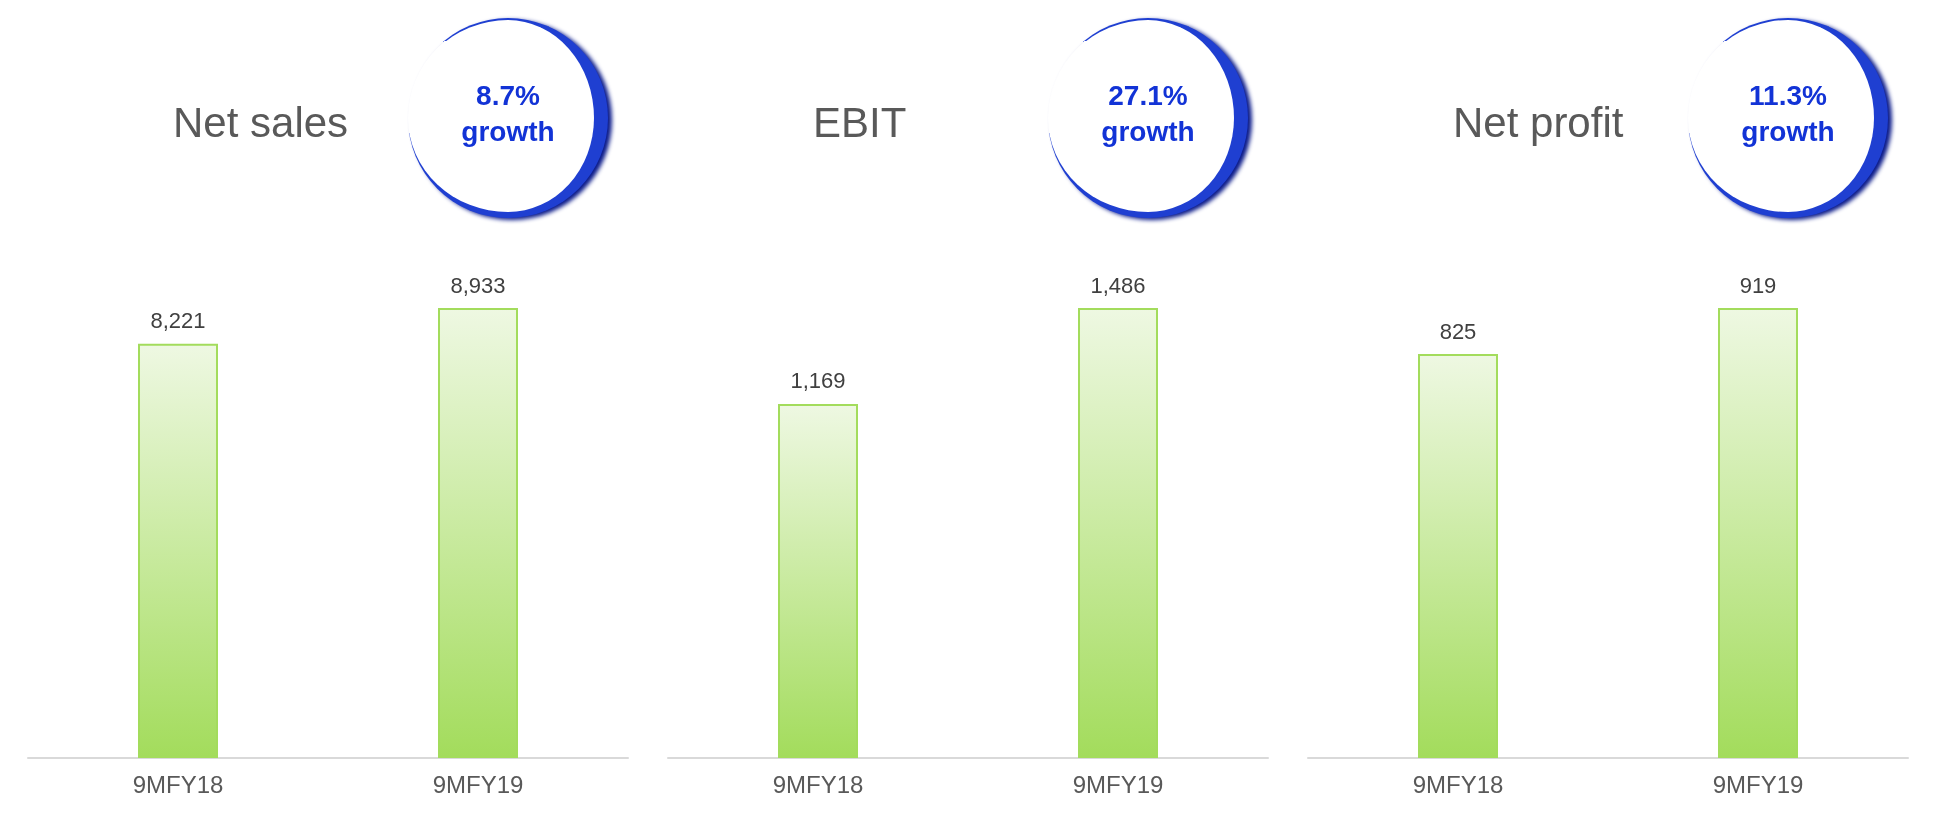 This screenshot has height=814, width=1938. Describe the element at coordinates (508, 114) in the screenshot. I see `text: 8.7% growth` at that location.